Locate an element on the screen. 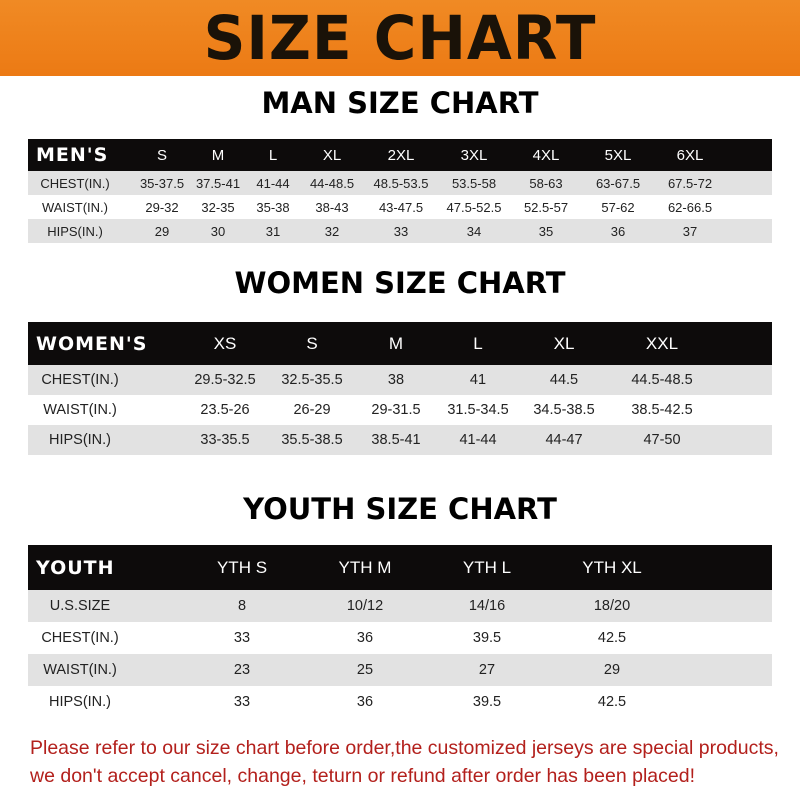 The width and height of the screenshot is (800, 800). size-header: YTH S is located at coordinates (242, 567).